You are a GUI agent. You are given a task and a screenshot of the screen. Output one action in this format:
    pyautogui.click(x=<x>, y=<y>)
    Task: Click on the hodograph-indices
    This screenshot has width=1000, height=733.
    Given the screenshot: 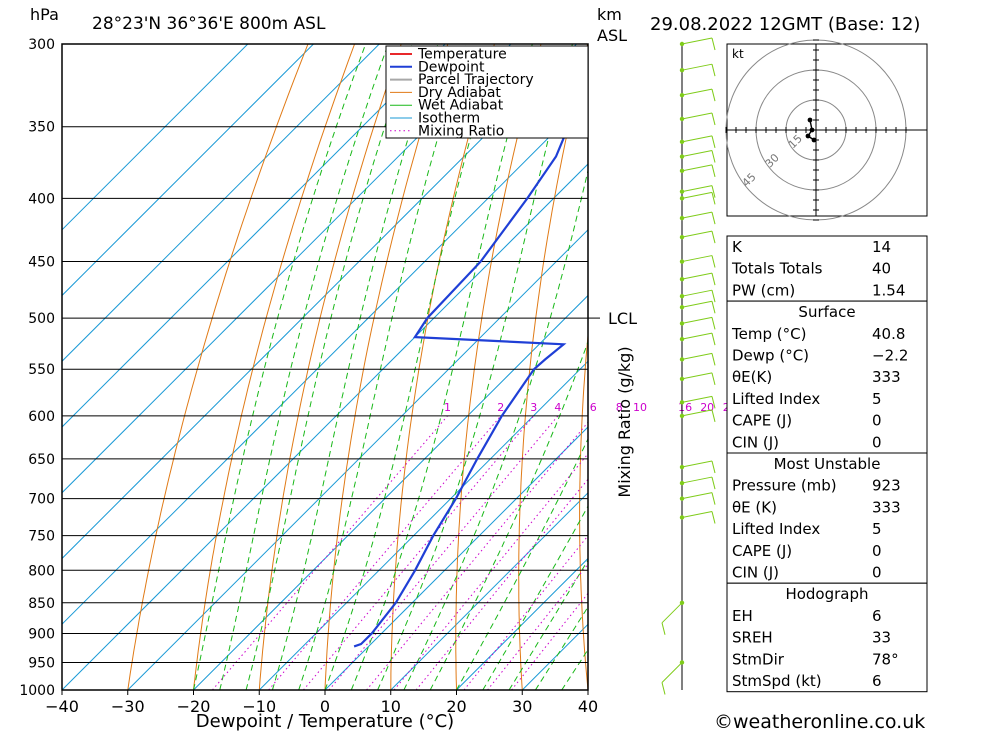 What is the action you would take?
    pyautogui.click(x=827, y=637)
    